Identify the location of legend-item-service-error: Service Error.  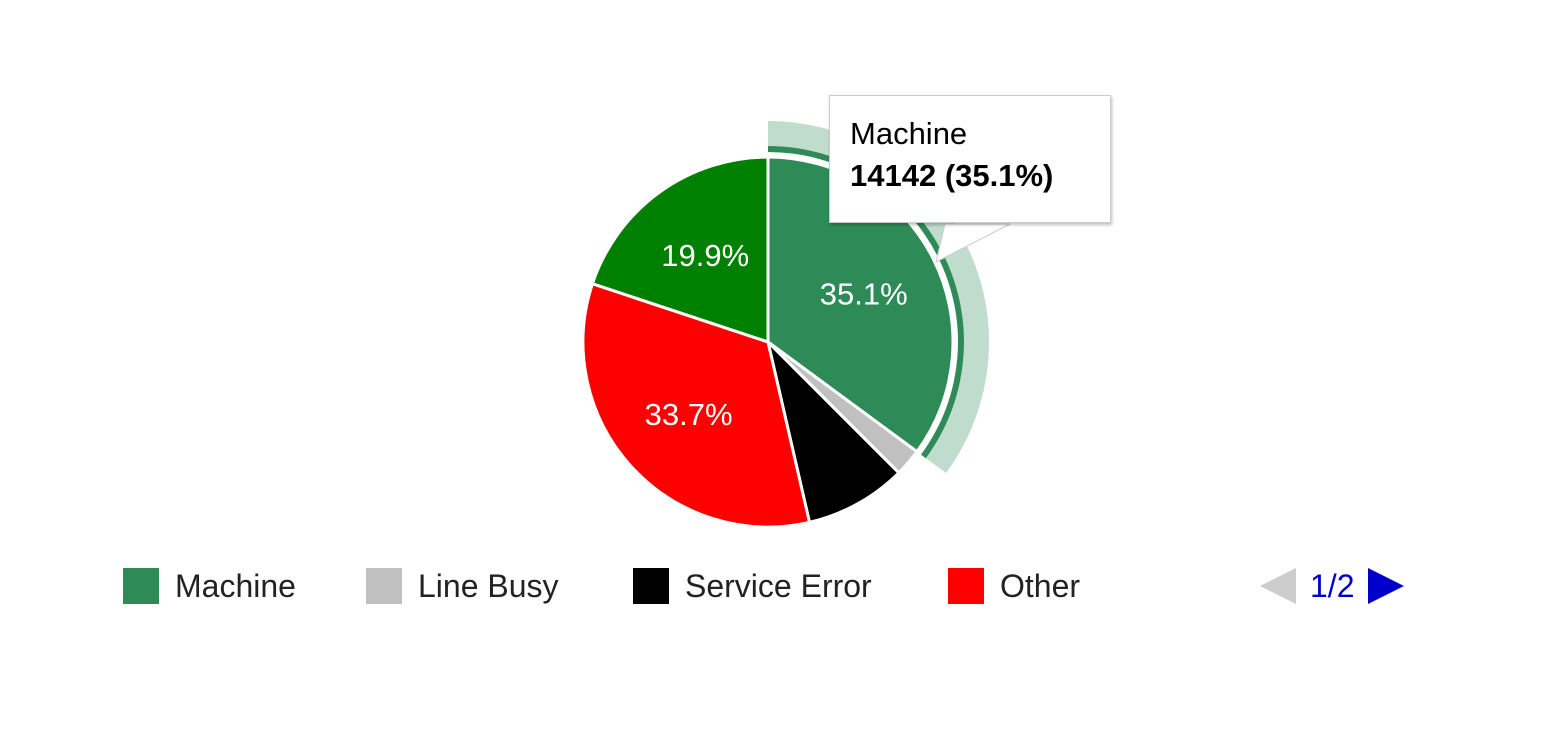
(752, 586).